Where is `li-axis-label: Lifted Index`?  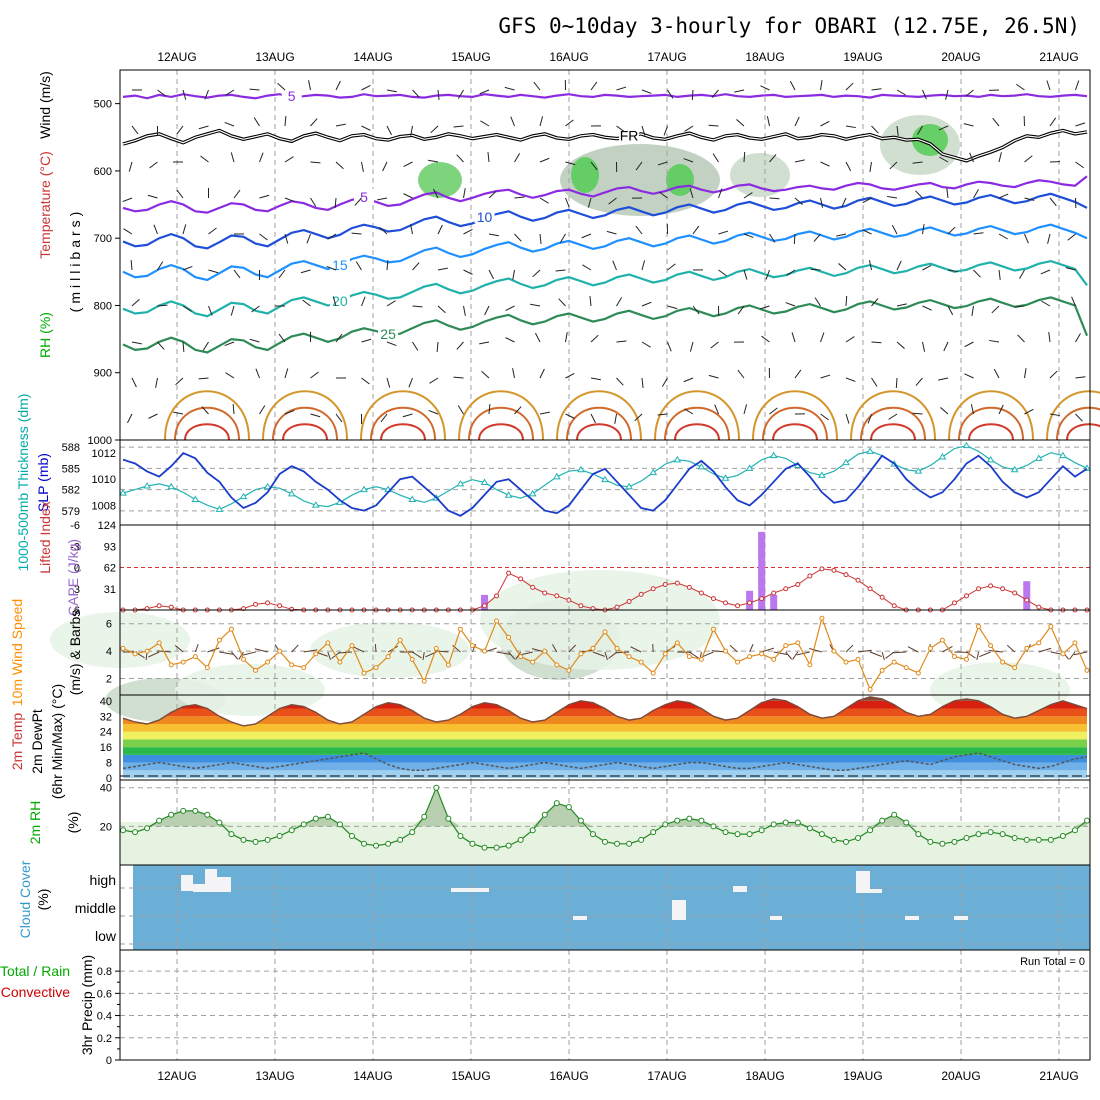 li-axis-label: Lifted Index is located at coordinates (45, 537).